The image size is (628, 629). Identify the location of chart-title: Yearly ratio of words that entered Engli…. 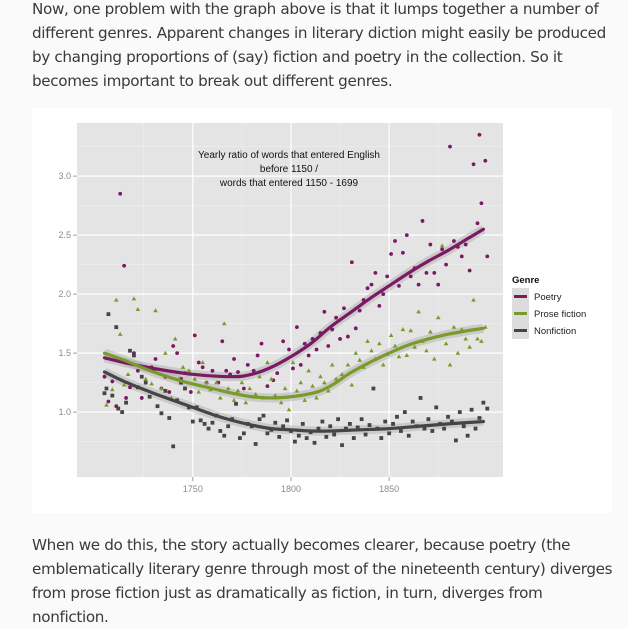
(289, 169).